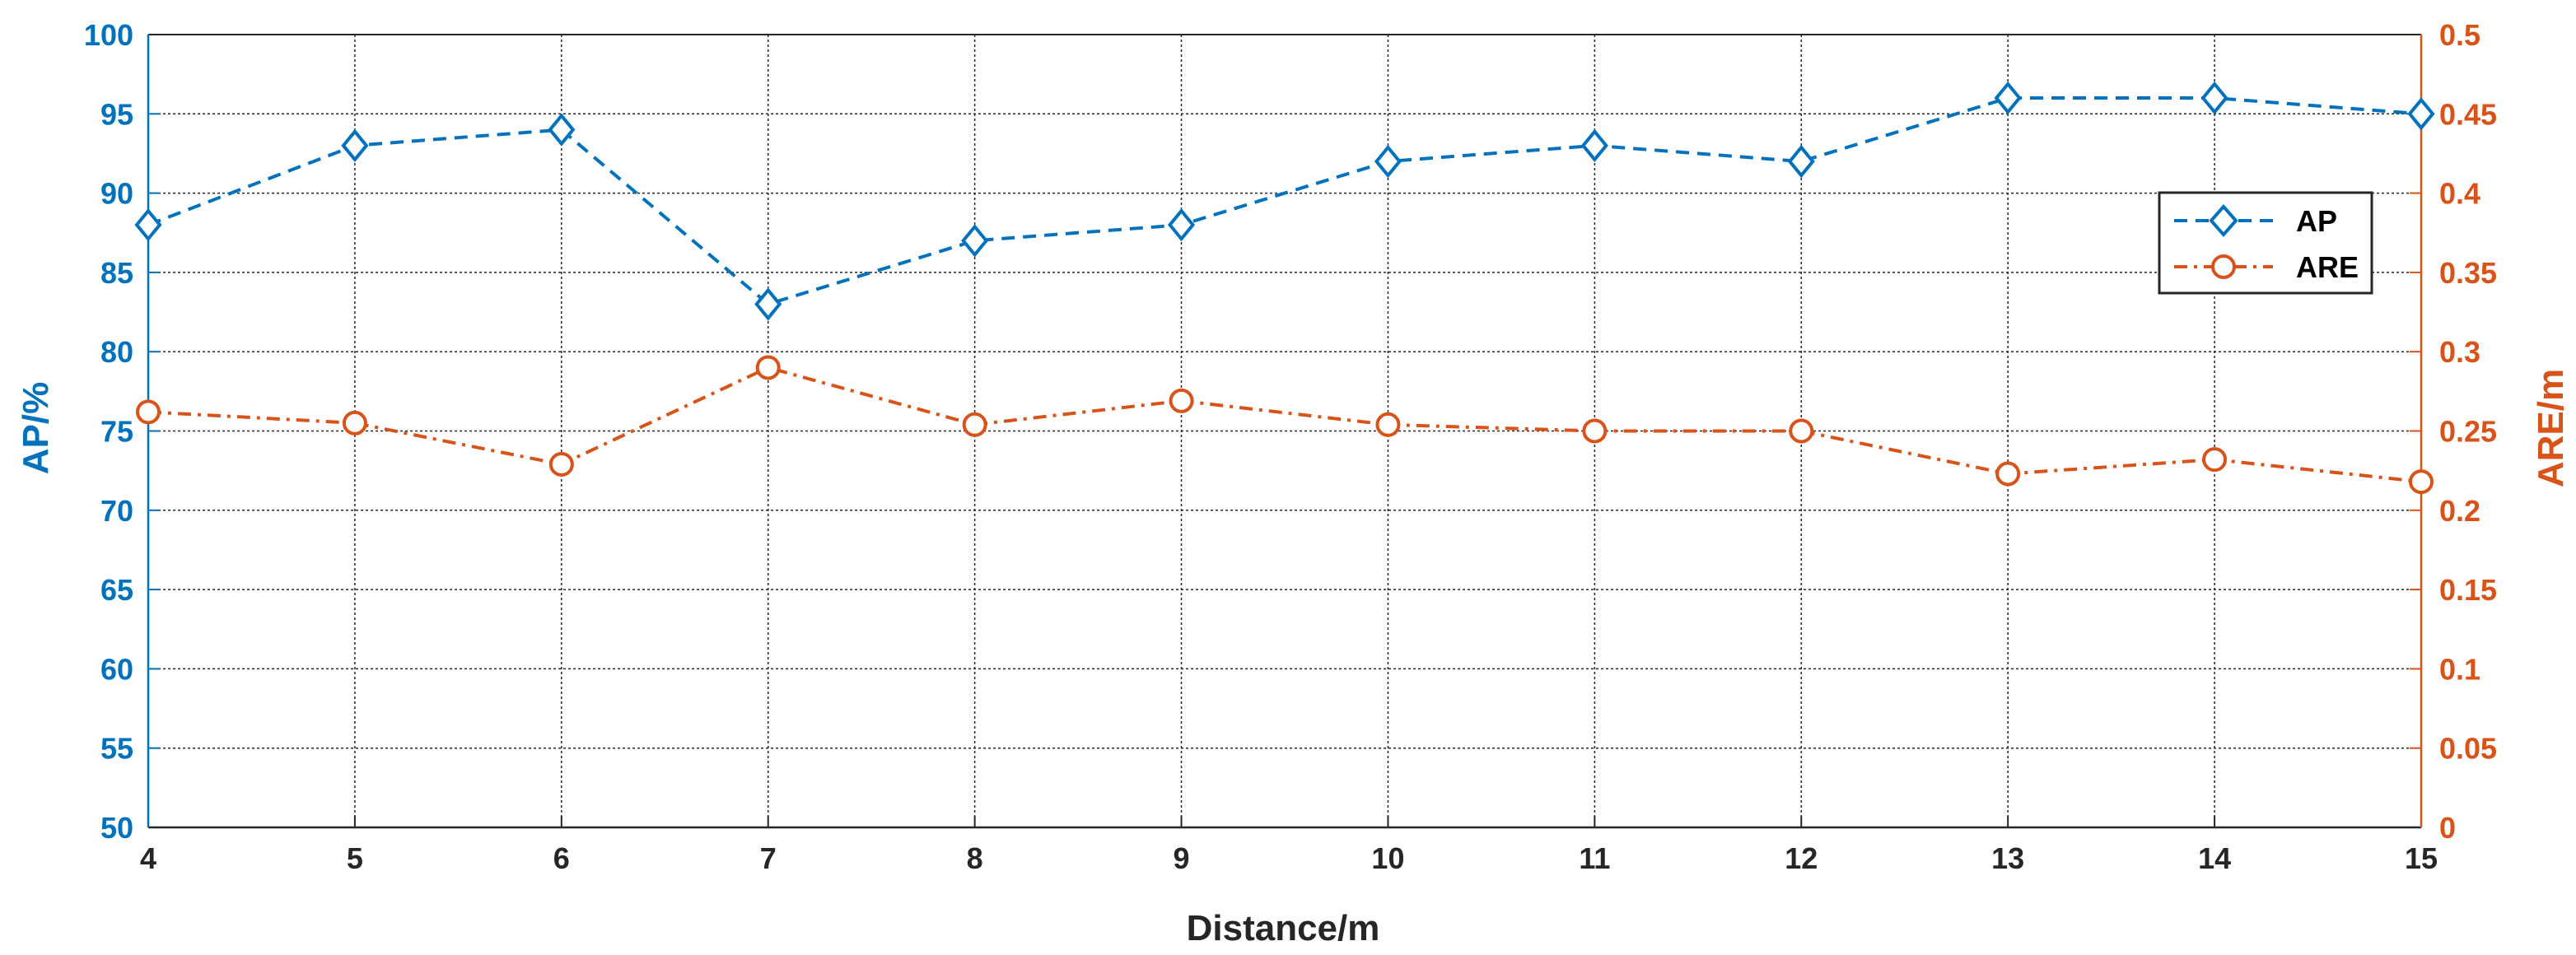  I want to click on y-left-tick-label: 55, so click(116, 749).